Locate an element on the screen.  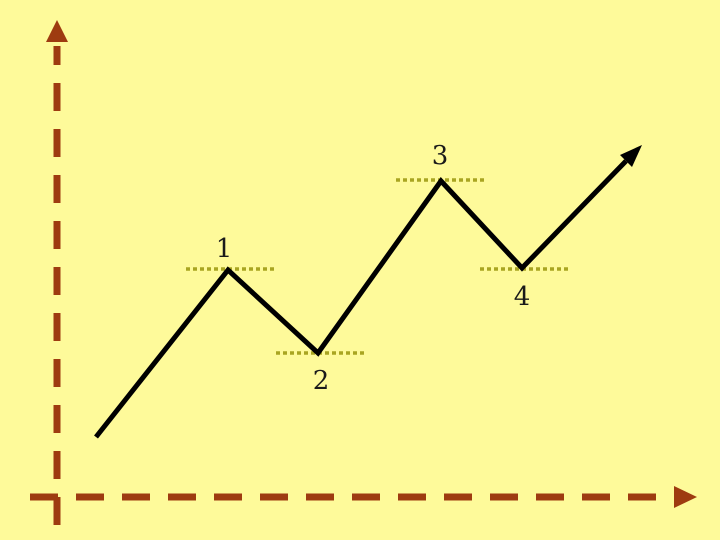
y-axis-arrowhead is located at coordinates (57, 31).